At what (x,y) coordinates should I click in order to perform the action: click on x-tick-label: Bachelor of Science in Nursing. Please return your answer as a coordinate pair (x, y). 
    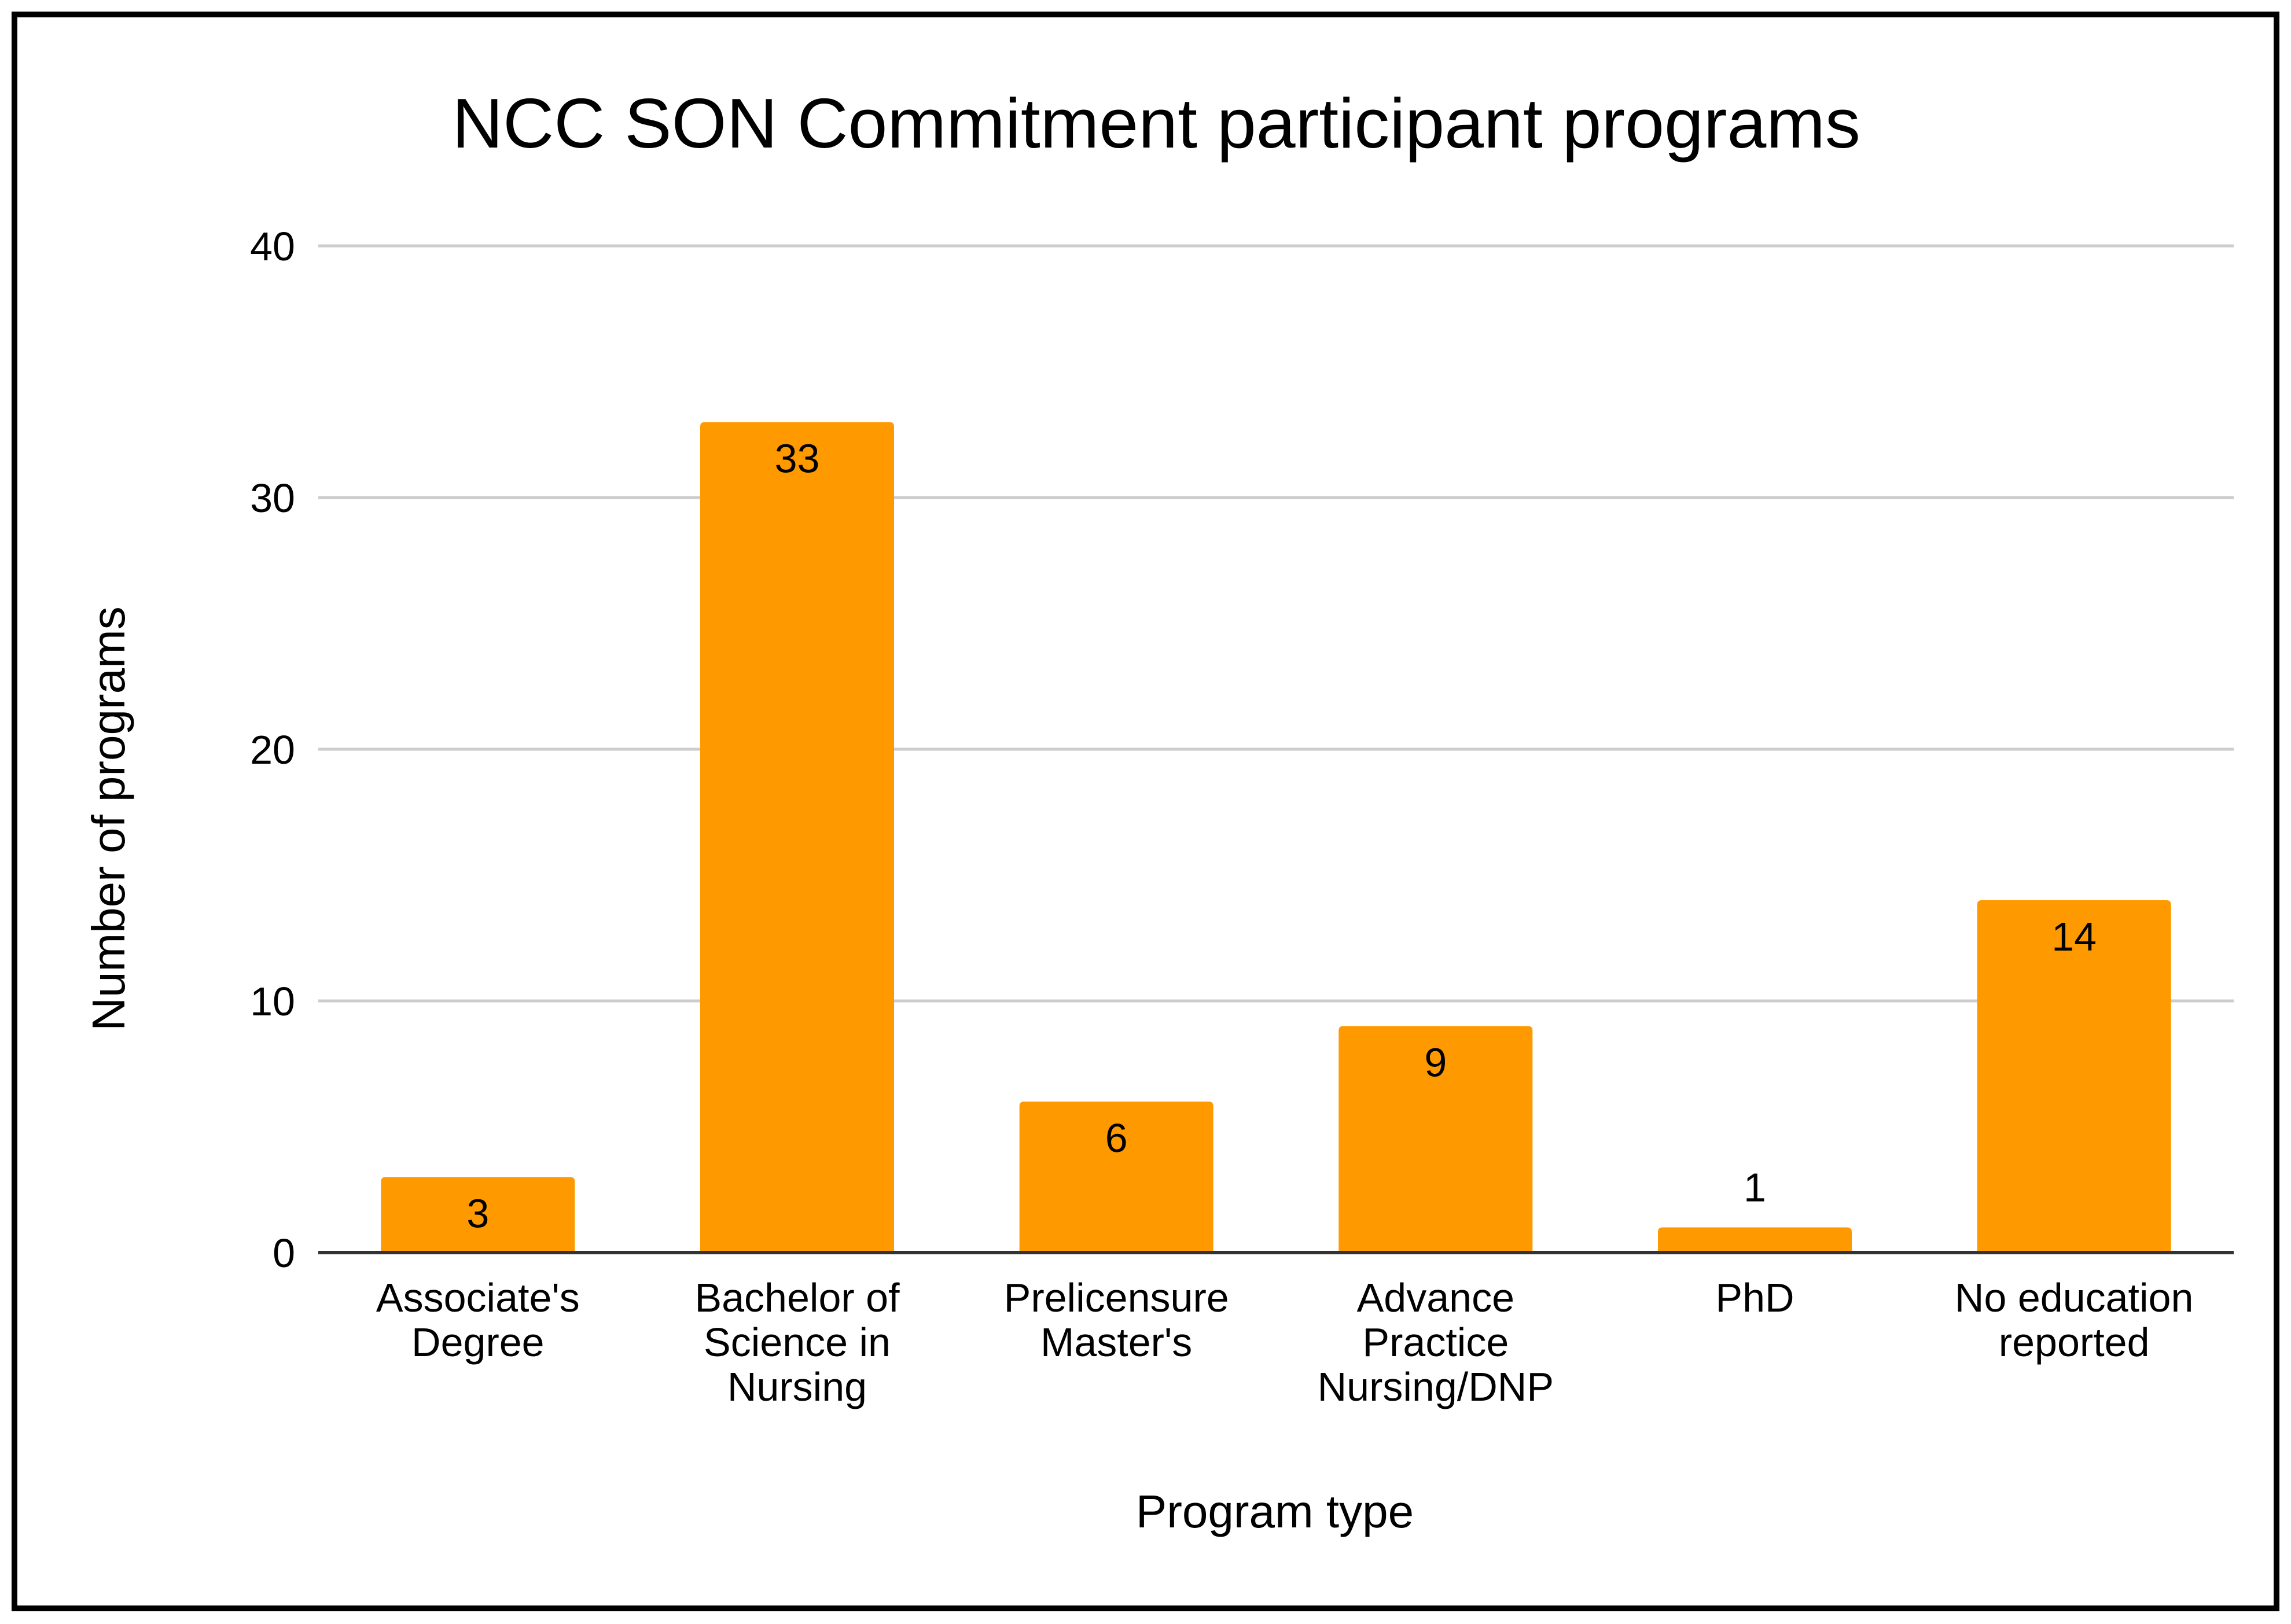
    Looking at the image, I should click on (797, 1342).